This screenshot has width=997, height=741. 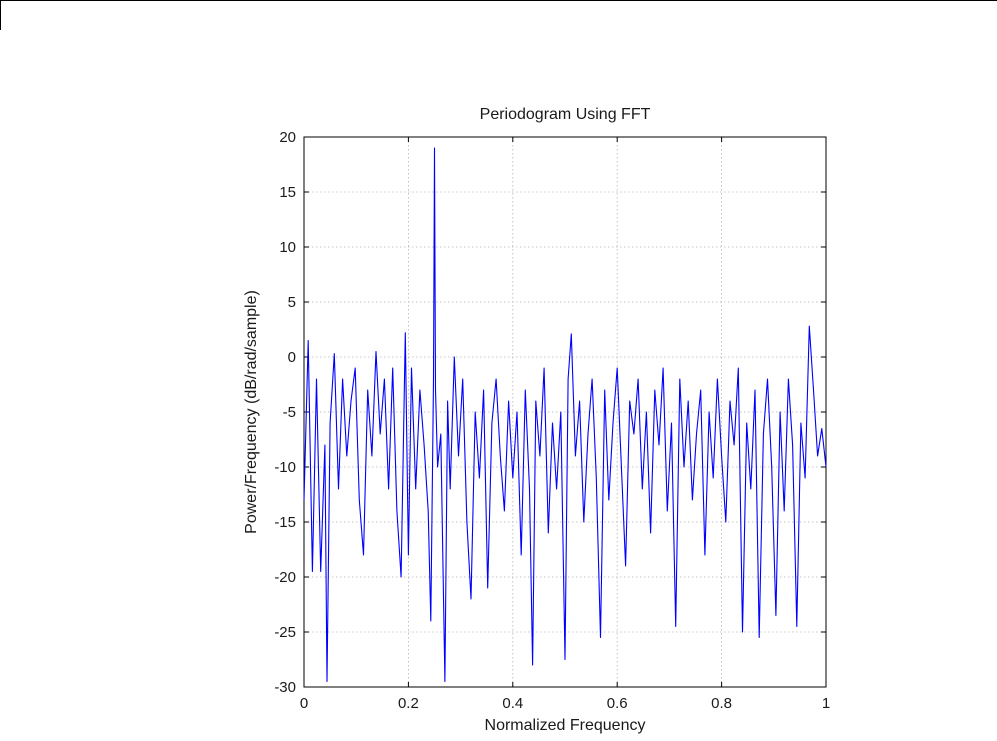 What do you see at coordinates (287, 192) in the screenshot?
I see `y-tick-label: 15` at bounding box center [287, 192].